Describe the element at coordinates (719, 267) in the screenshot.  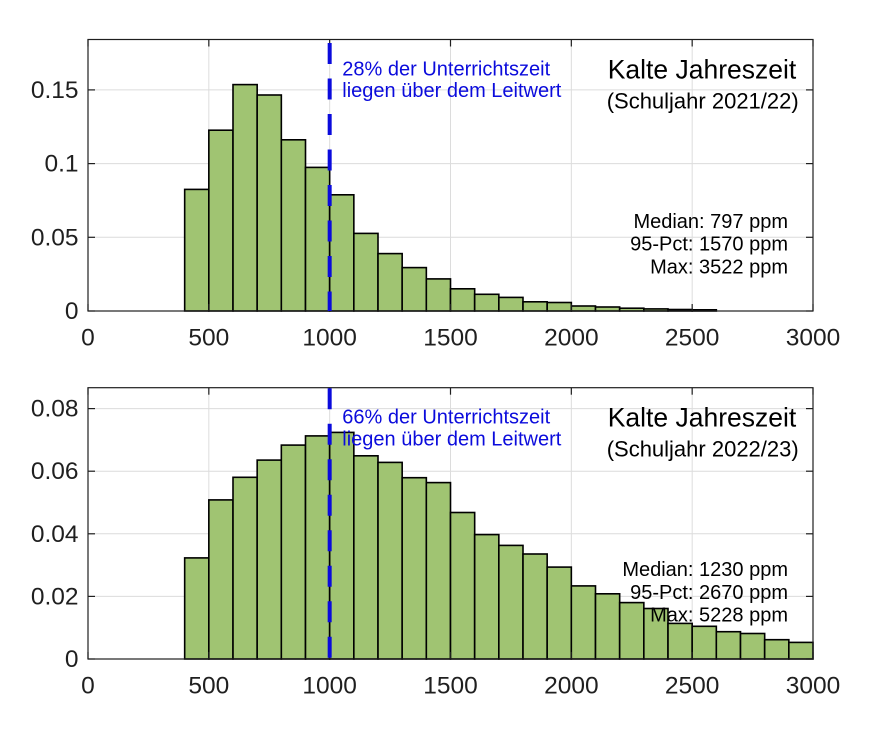
I see `svg-text: Max: 3522 ppm` at that location.